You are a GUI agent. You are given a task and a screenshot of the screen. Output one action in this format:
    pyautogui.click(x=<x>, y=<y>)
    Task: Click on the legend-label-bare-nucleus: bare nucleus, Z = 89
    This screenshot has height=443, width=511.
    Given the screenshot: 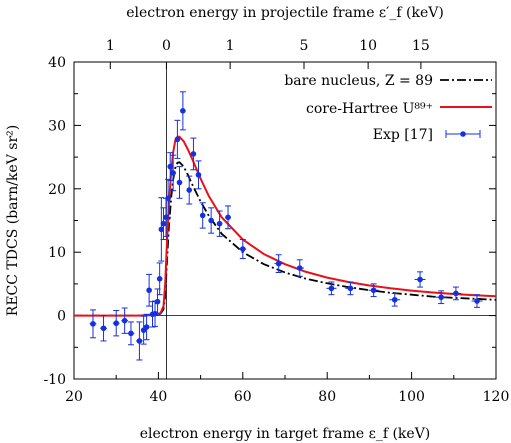 What is the action you would take?
    pyautogui.click(x=358, y=81)
    